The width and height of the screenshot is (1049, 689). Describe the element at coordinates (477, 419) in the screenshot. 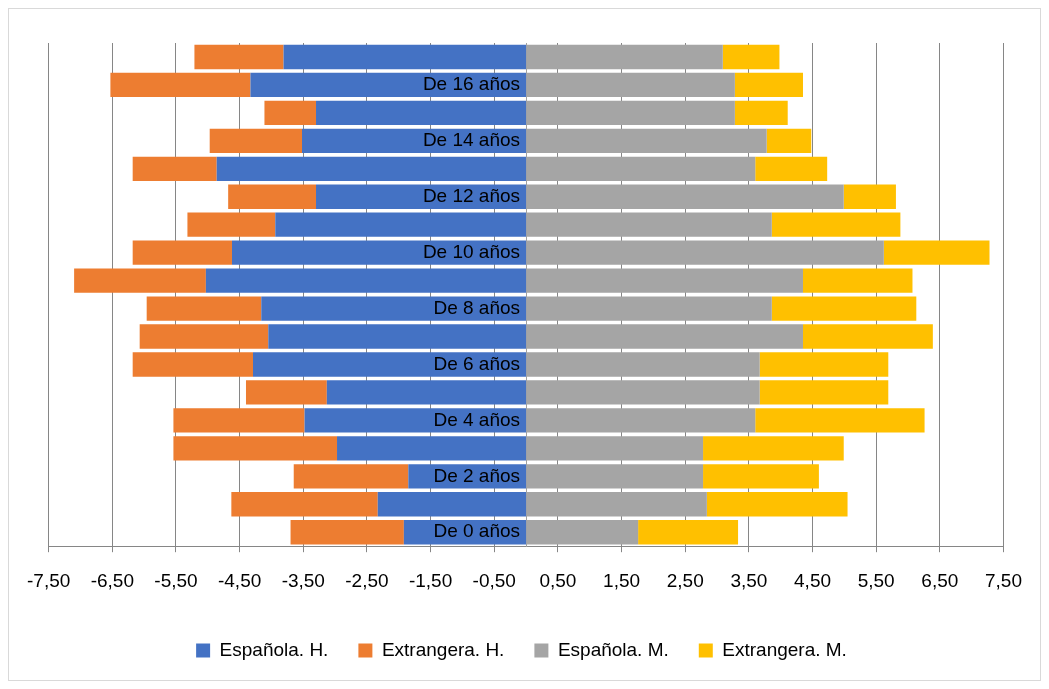

I see `y-tick-label: De 4 años` at that location.